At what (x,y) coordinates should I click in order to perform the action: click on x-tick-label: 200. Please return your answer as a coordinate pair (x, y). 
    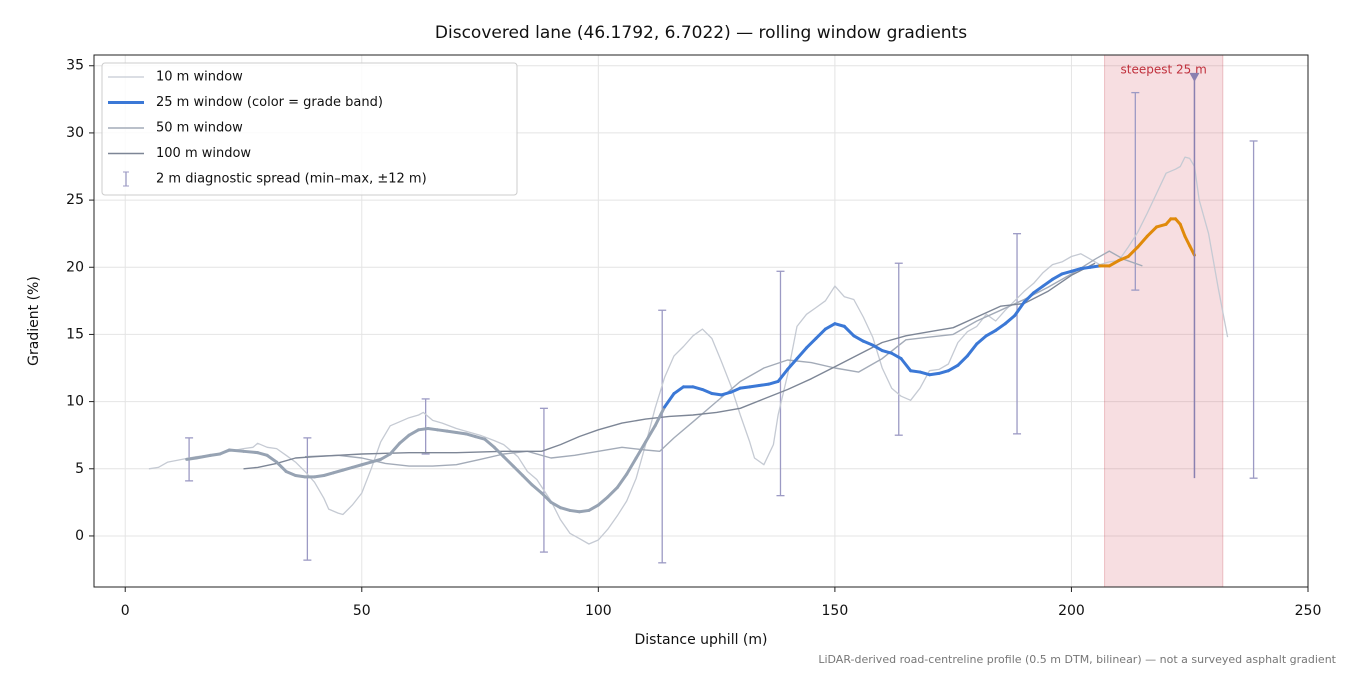
    Looking at the image, I should click on (1071, 611).